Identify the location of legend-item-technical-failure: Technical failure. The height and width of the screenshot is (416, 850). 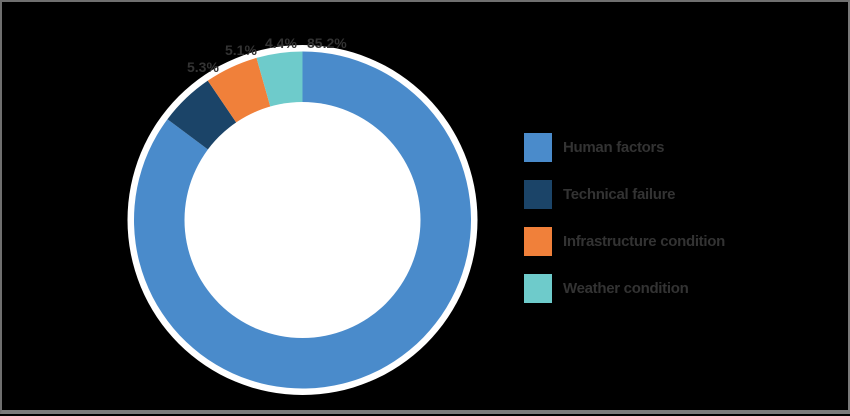
(624, 194).